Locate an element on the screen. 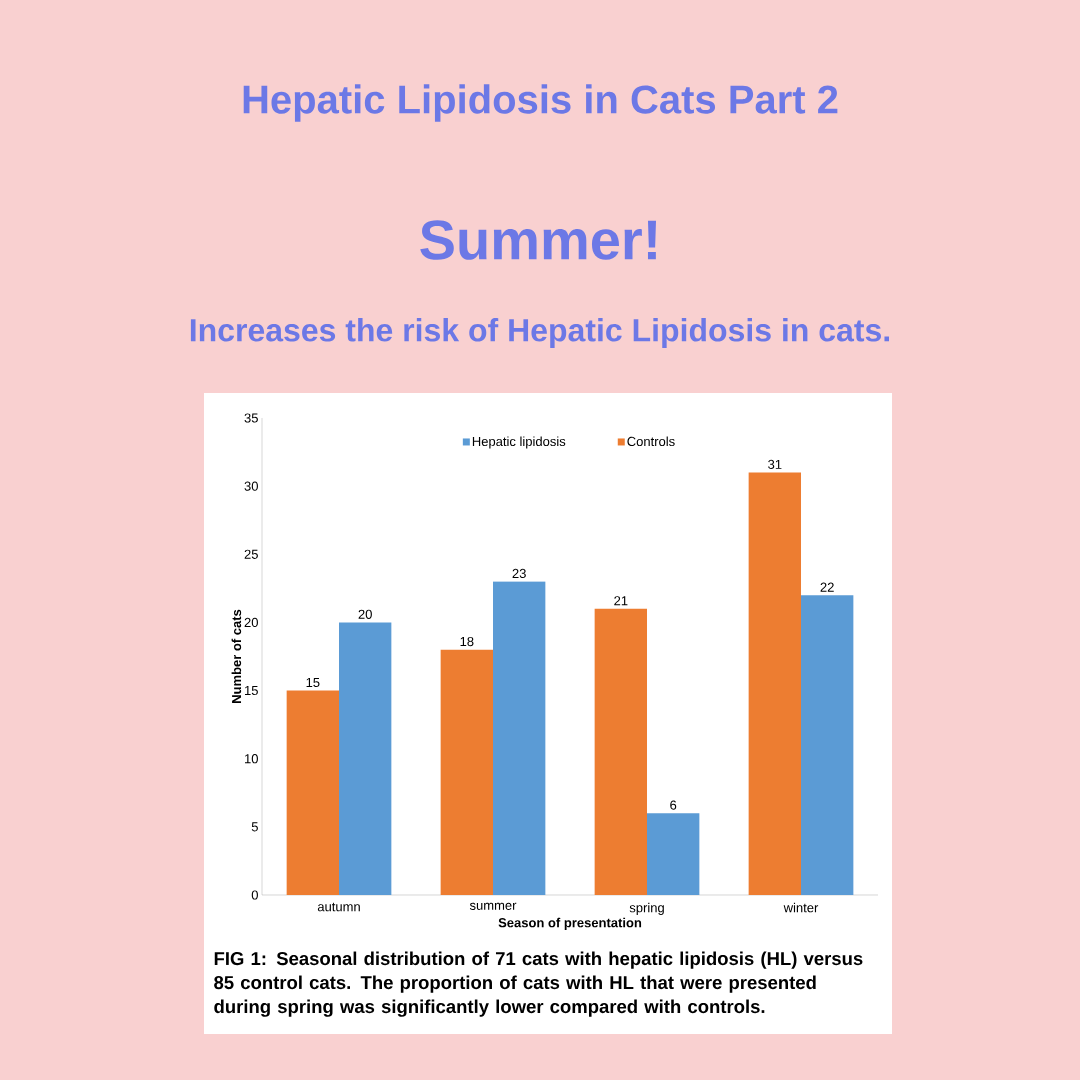 The width and height of the screenshot is (1080, 1080). y-tick-label: 5 is located at coordinates (254, 827).